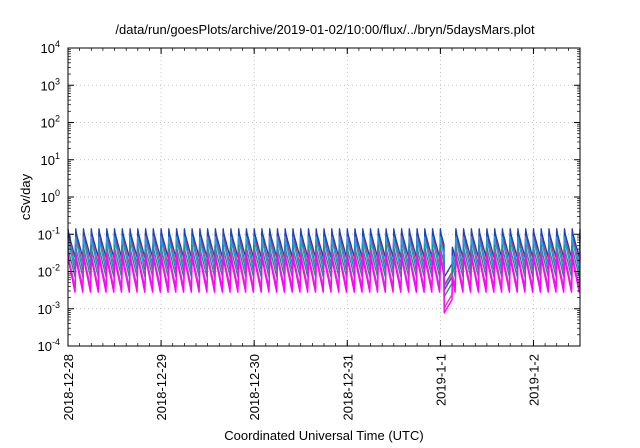  Describe the element at coordinates (49, 308) in the screenshot. I see `y-tick-label: 10⁻³` at that location.